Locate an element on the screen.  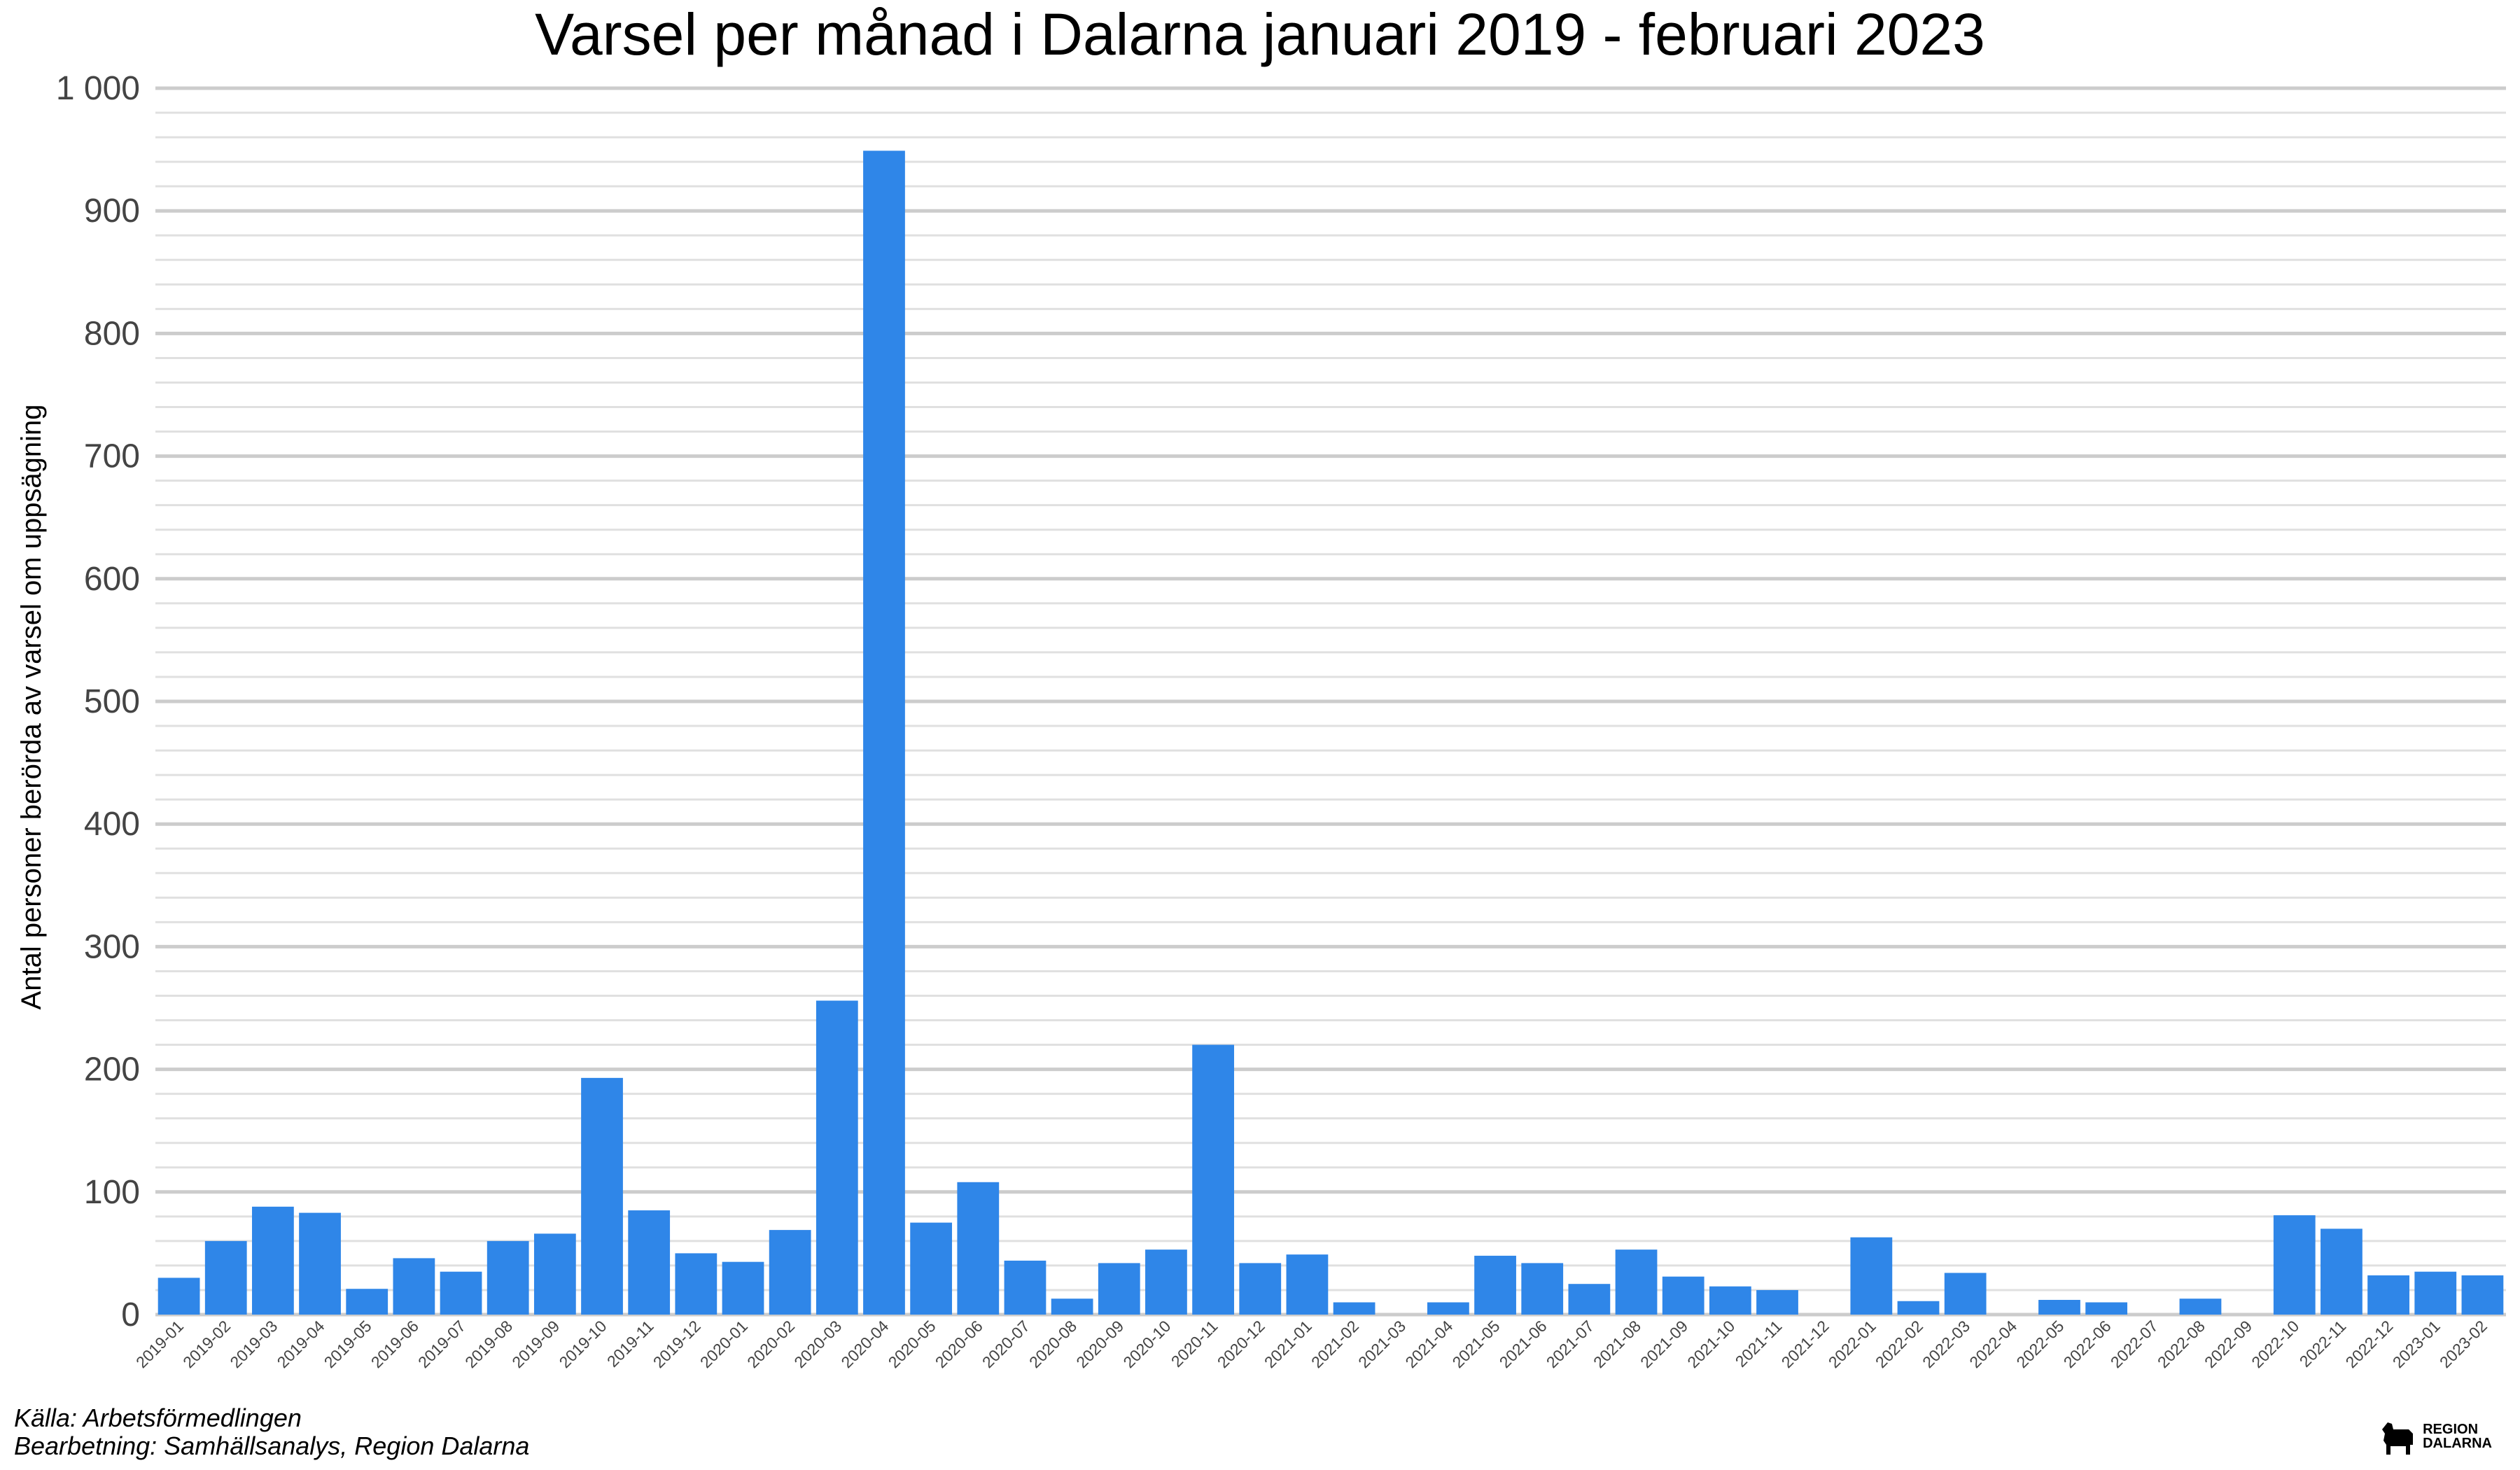
x-tick-label: 2020-12 is located at coordinates (1241, 1344).